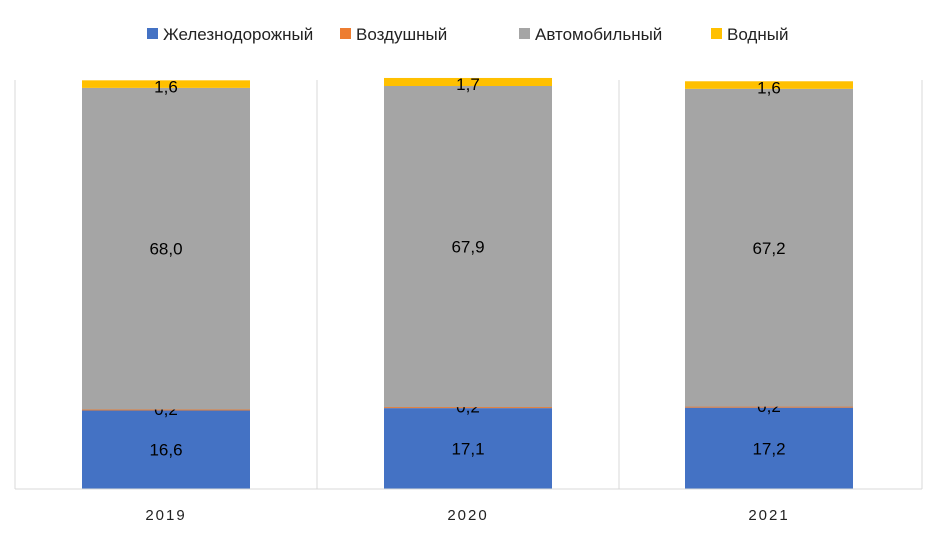 This screenshot has width=943, height=536. Describe the element at coordinates (598, 34) in the screenshot. I see `legend-label: Автомобильный` at that location.